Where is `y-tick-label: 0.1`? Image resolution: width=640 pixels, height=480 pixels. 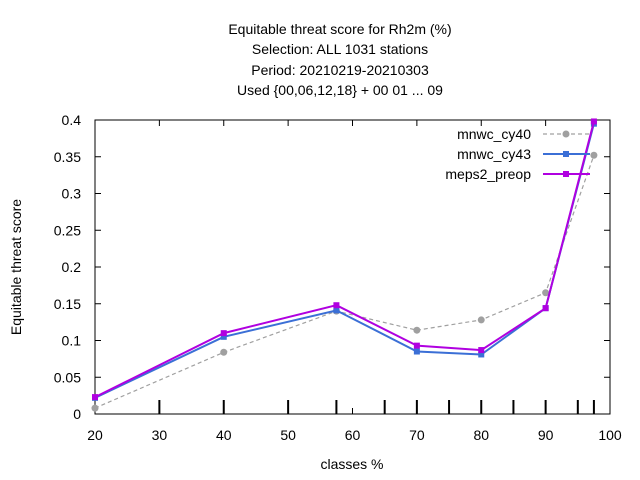 y-tick-label: 0.1 is located at coordinates (72, 341).